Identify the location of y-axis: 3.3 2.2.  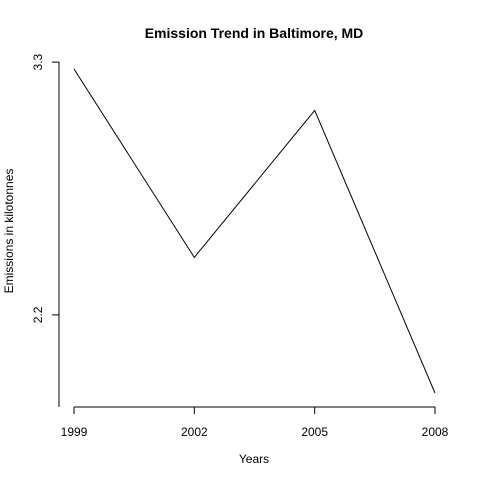
(45, 230).